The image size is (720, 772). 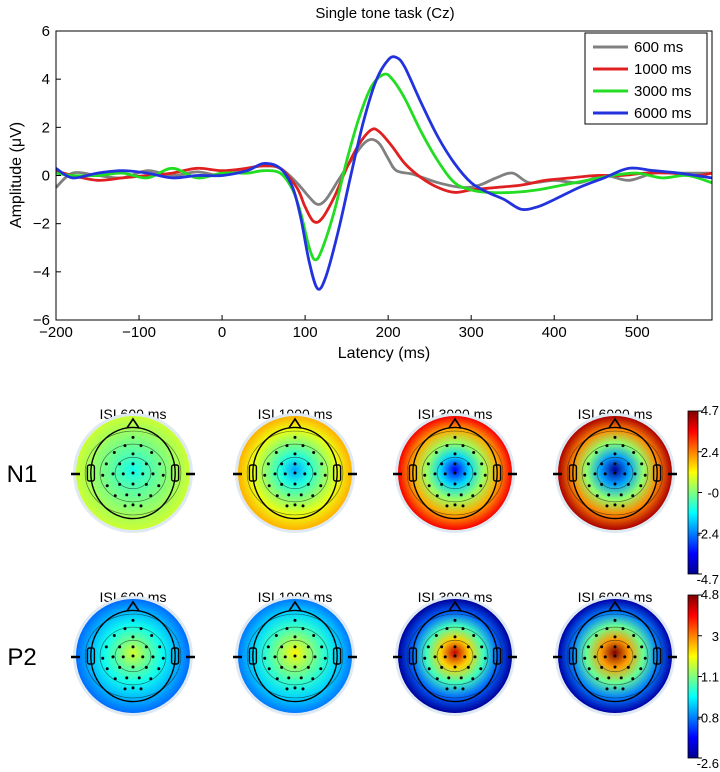 I want to click on legend-box, so click(x=646, y=78).